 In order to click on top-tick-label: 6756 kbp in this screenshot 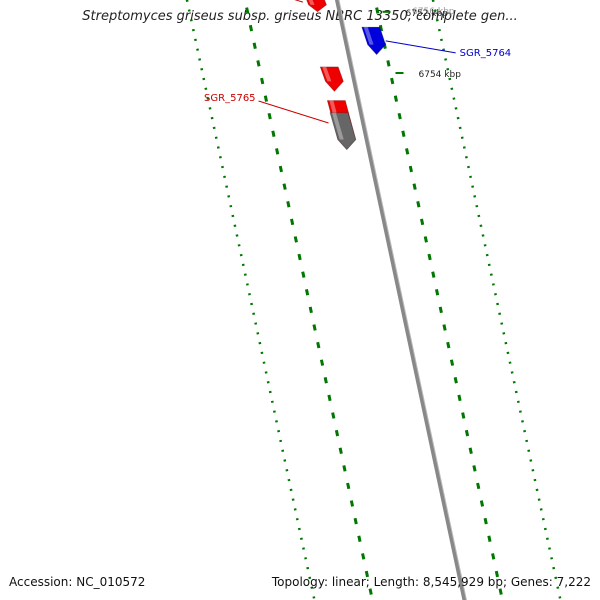, I will do `click(433, 12)`.